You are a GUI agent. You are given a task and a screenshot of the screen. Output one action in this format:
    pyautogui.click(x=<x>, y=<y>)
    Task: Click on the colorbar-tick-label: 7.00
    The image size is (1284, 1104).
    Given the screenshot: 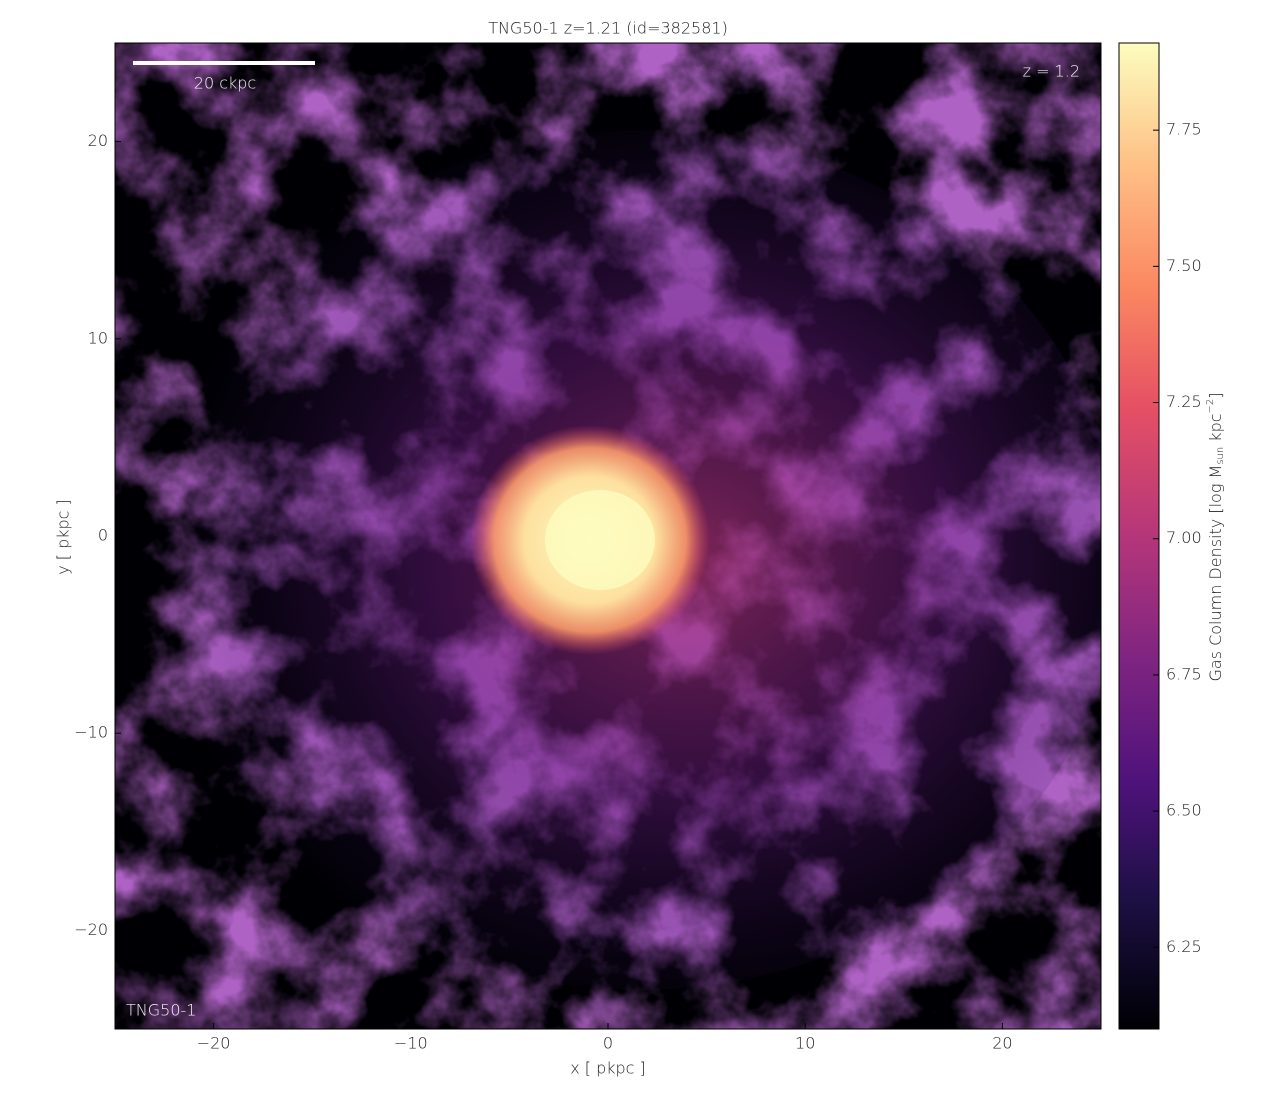 What is the action you would take?
    pyautogui.click(x=1184, y=537)
    